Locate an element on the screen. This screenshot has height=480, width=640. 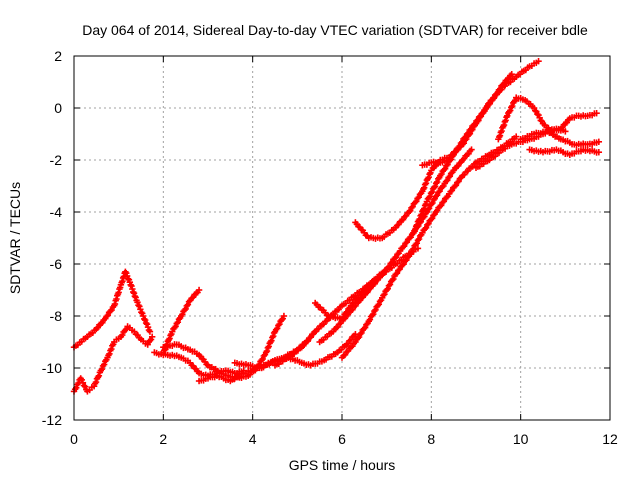
x-axis-label: GPS time / hours is located at coordinates (342, 465).